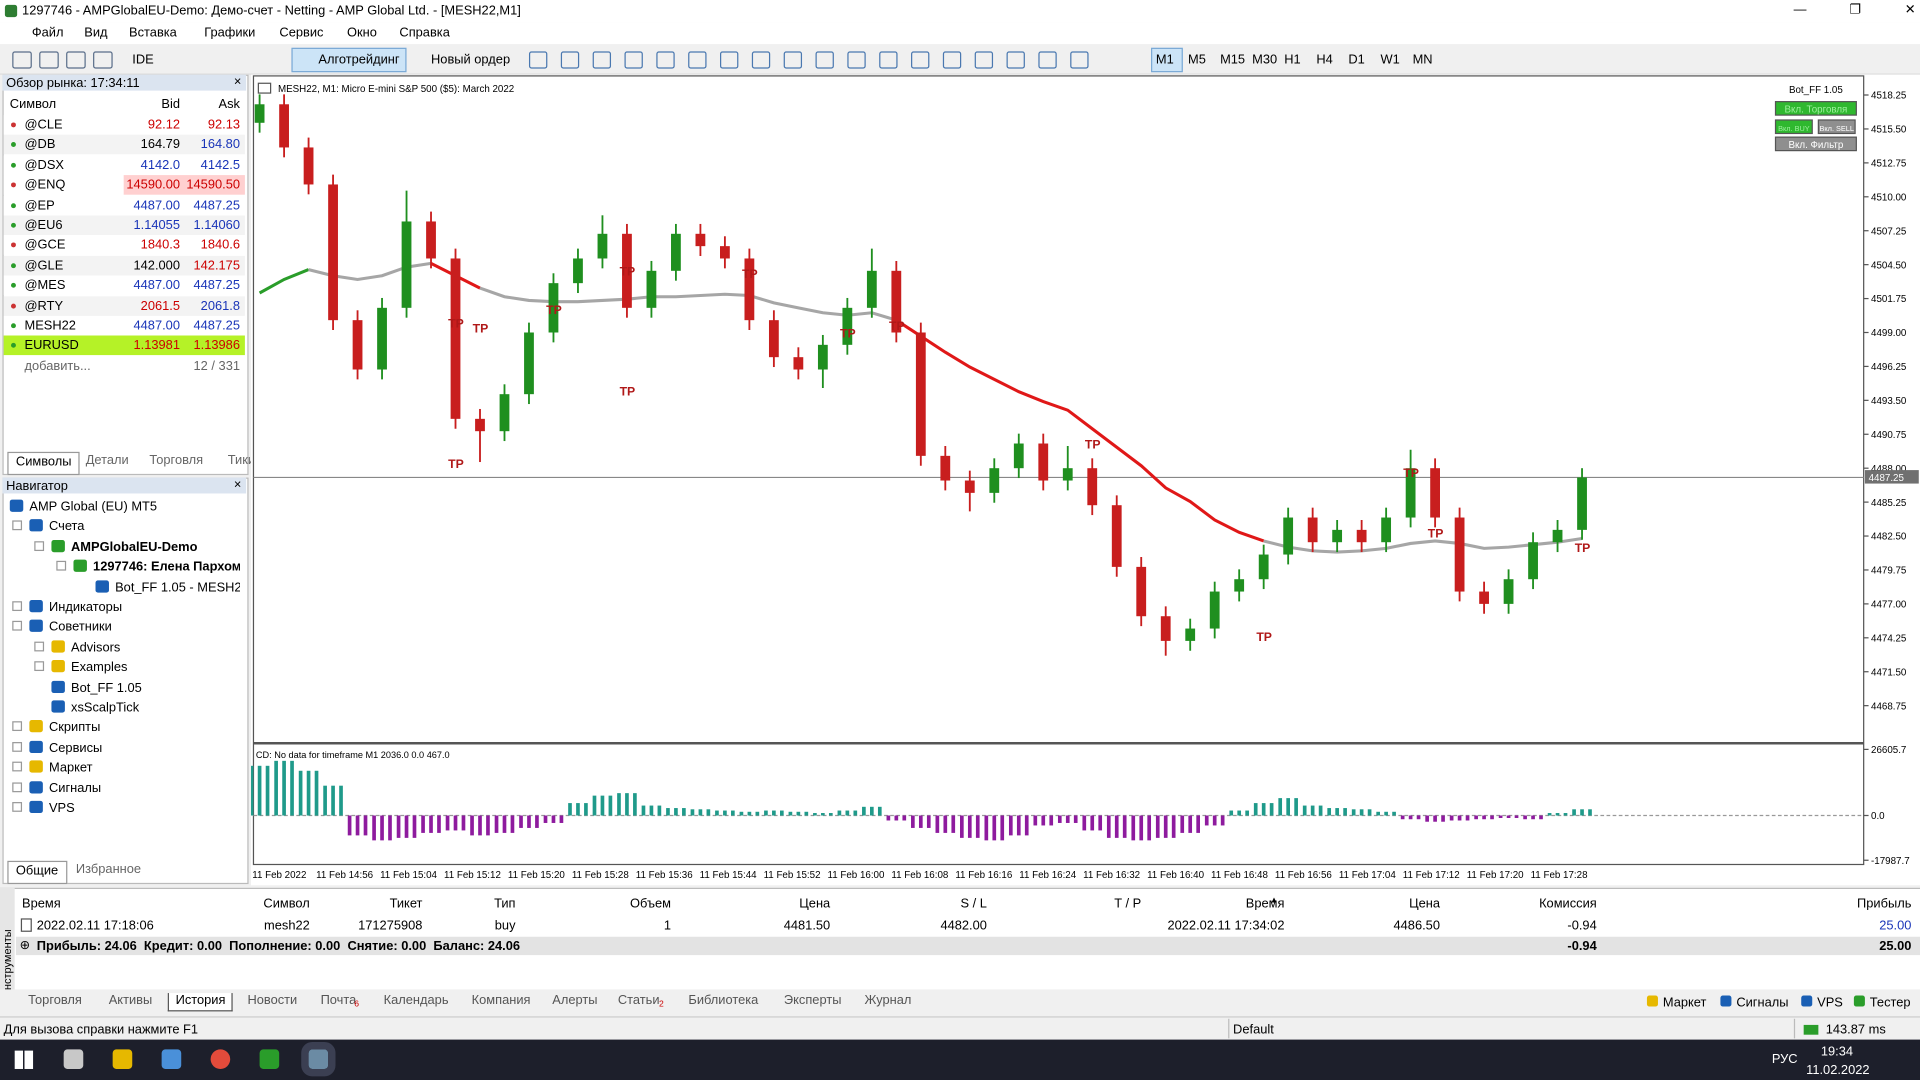  Describe the element at coordinates (177, 587) in the screenshot. I see `tree-item: Bot_FF 1.05 - MESH22,M` at that location.